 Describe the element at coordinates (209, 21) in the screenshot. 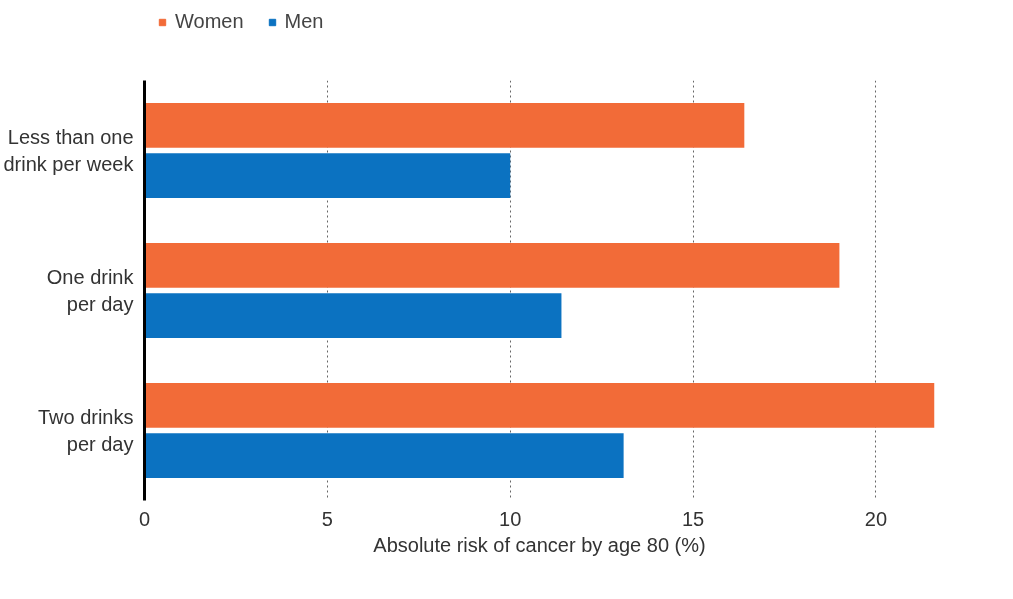

I see `legend-label: Women` at that location.